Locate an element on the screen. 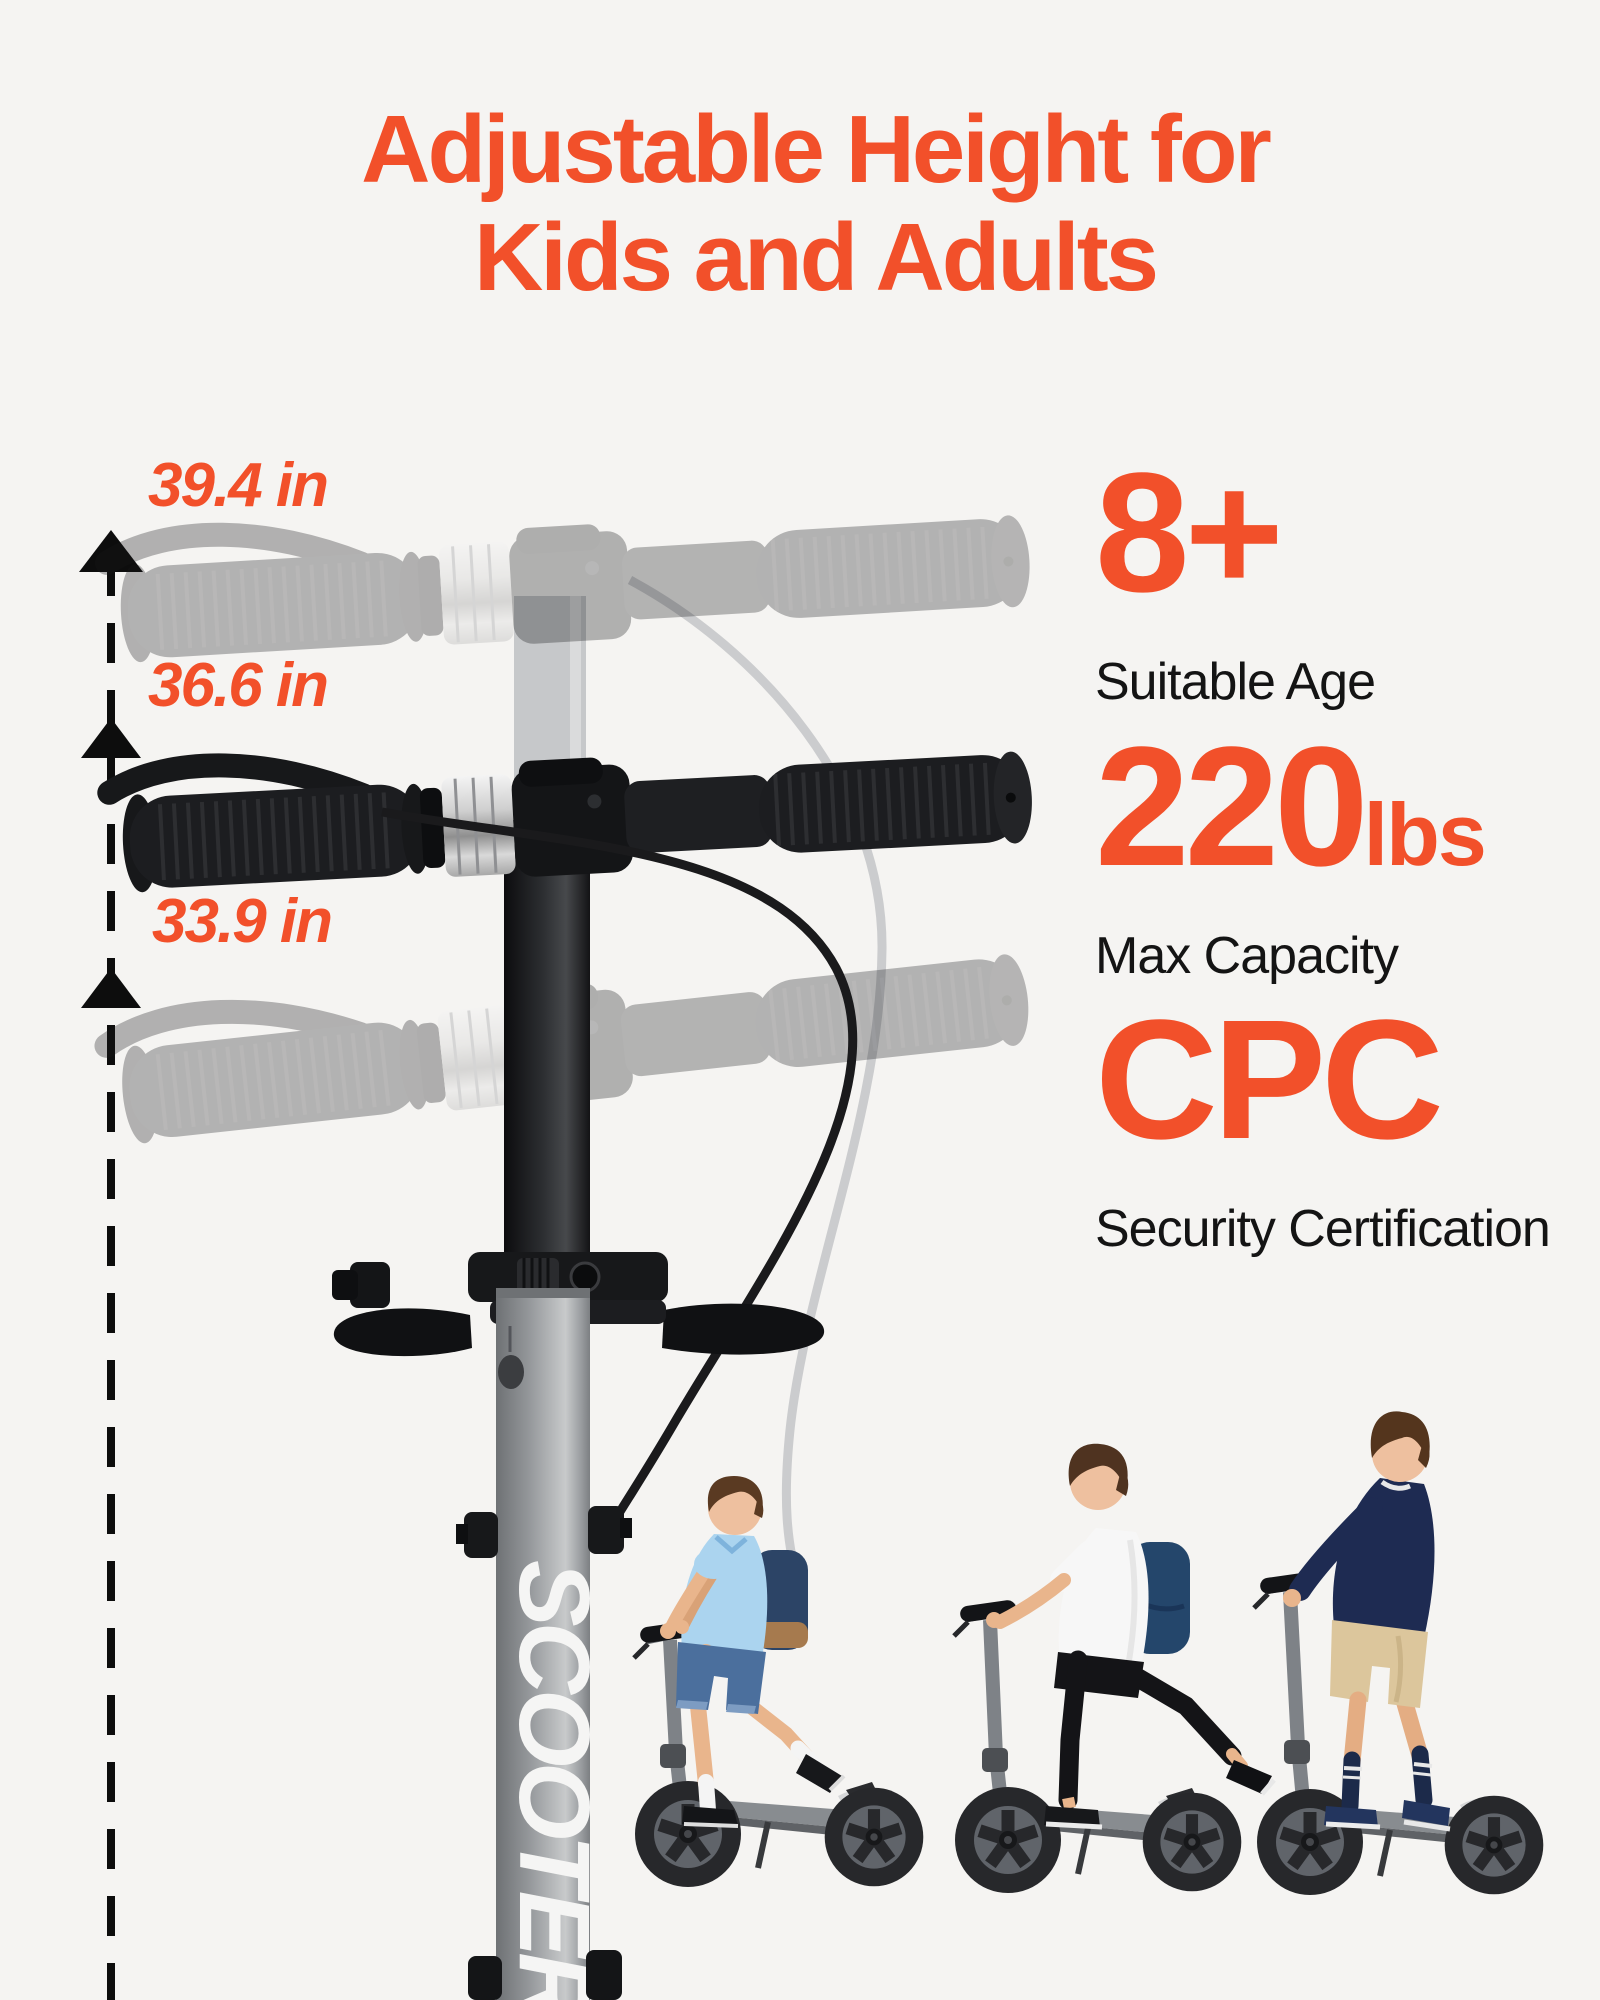  spec-max-capacity: 220lbs Max Capacity is located at coordinates (1291, 848).